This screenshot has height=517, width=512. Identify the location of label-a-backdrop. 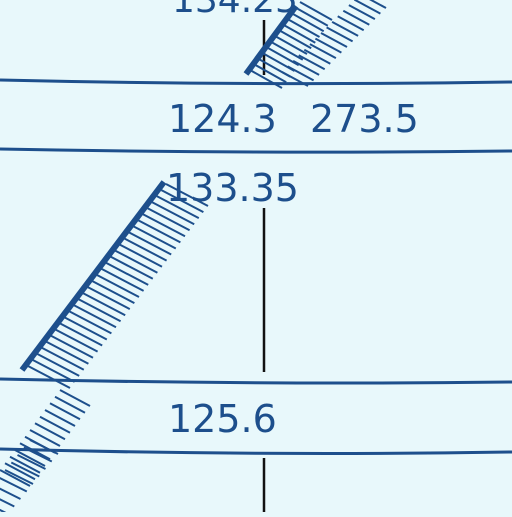
(227, 115).